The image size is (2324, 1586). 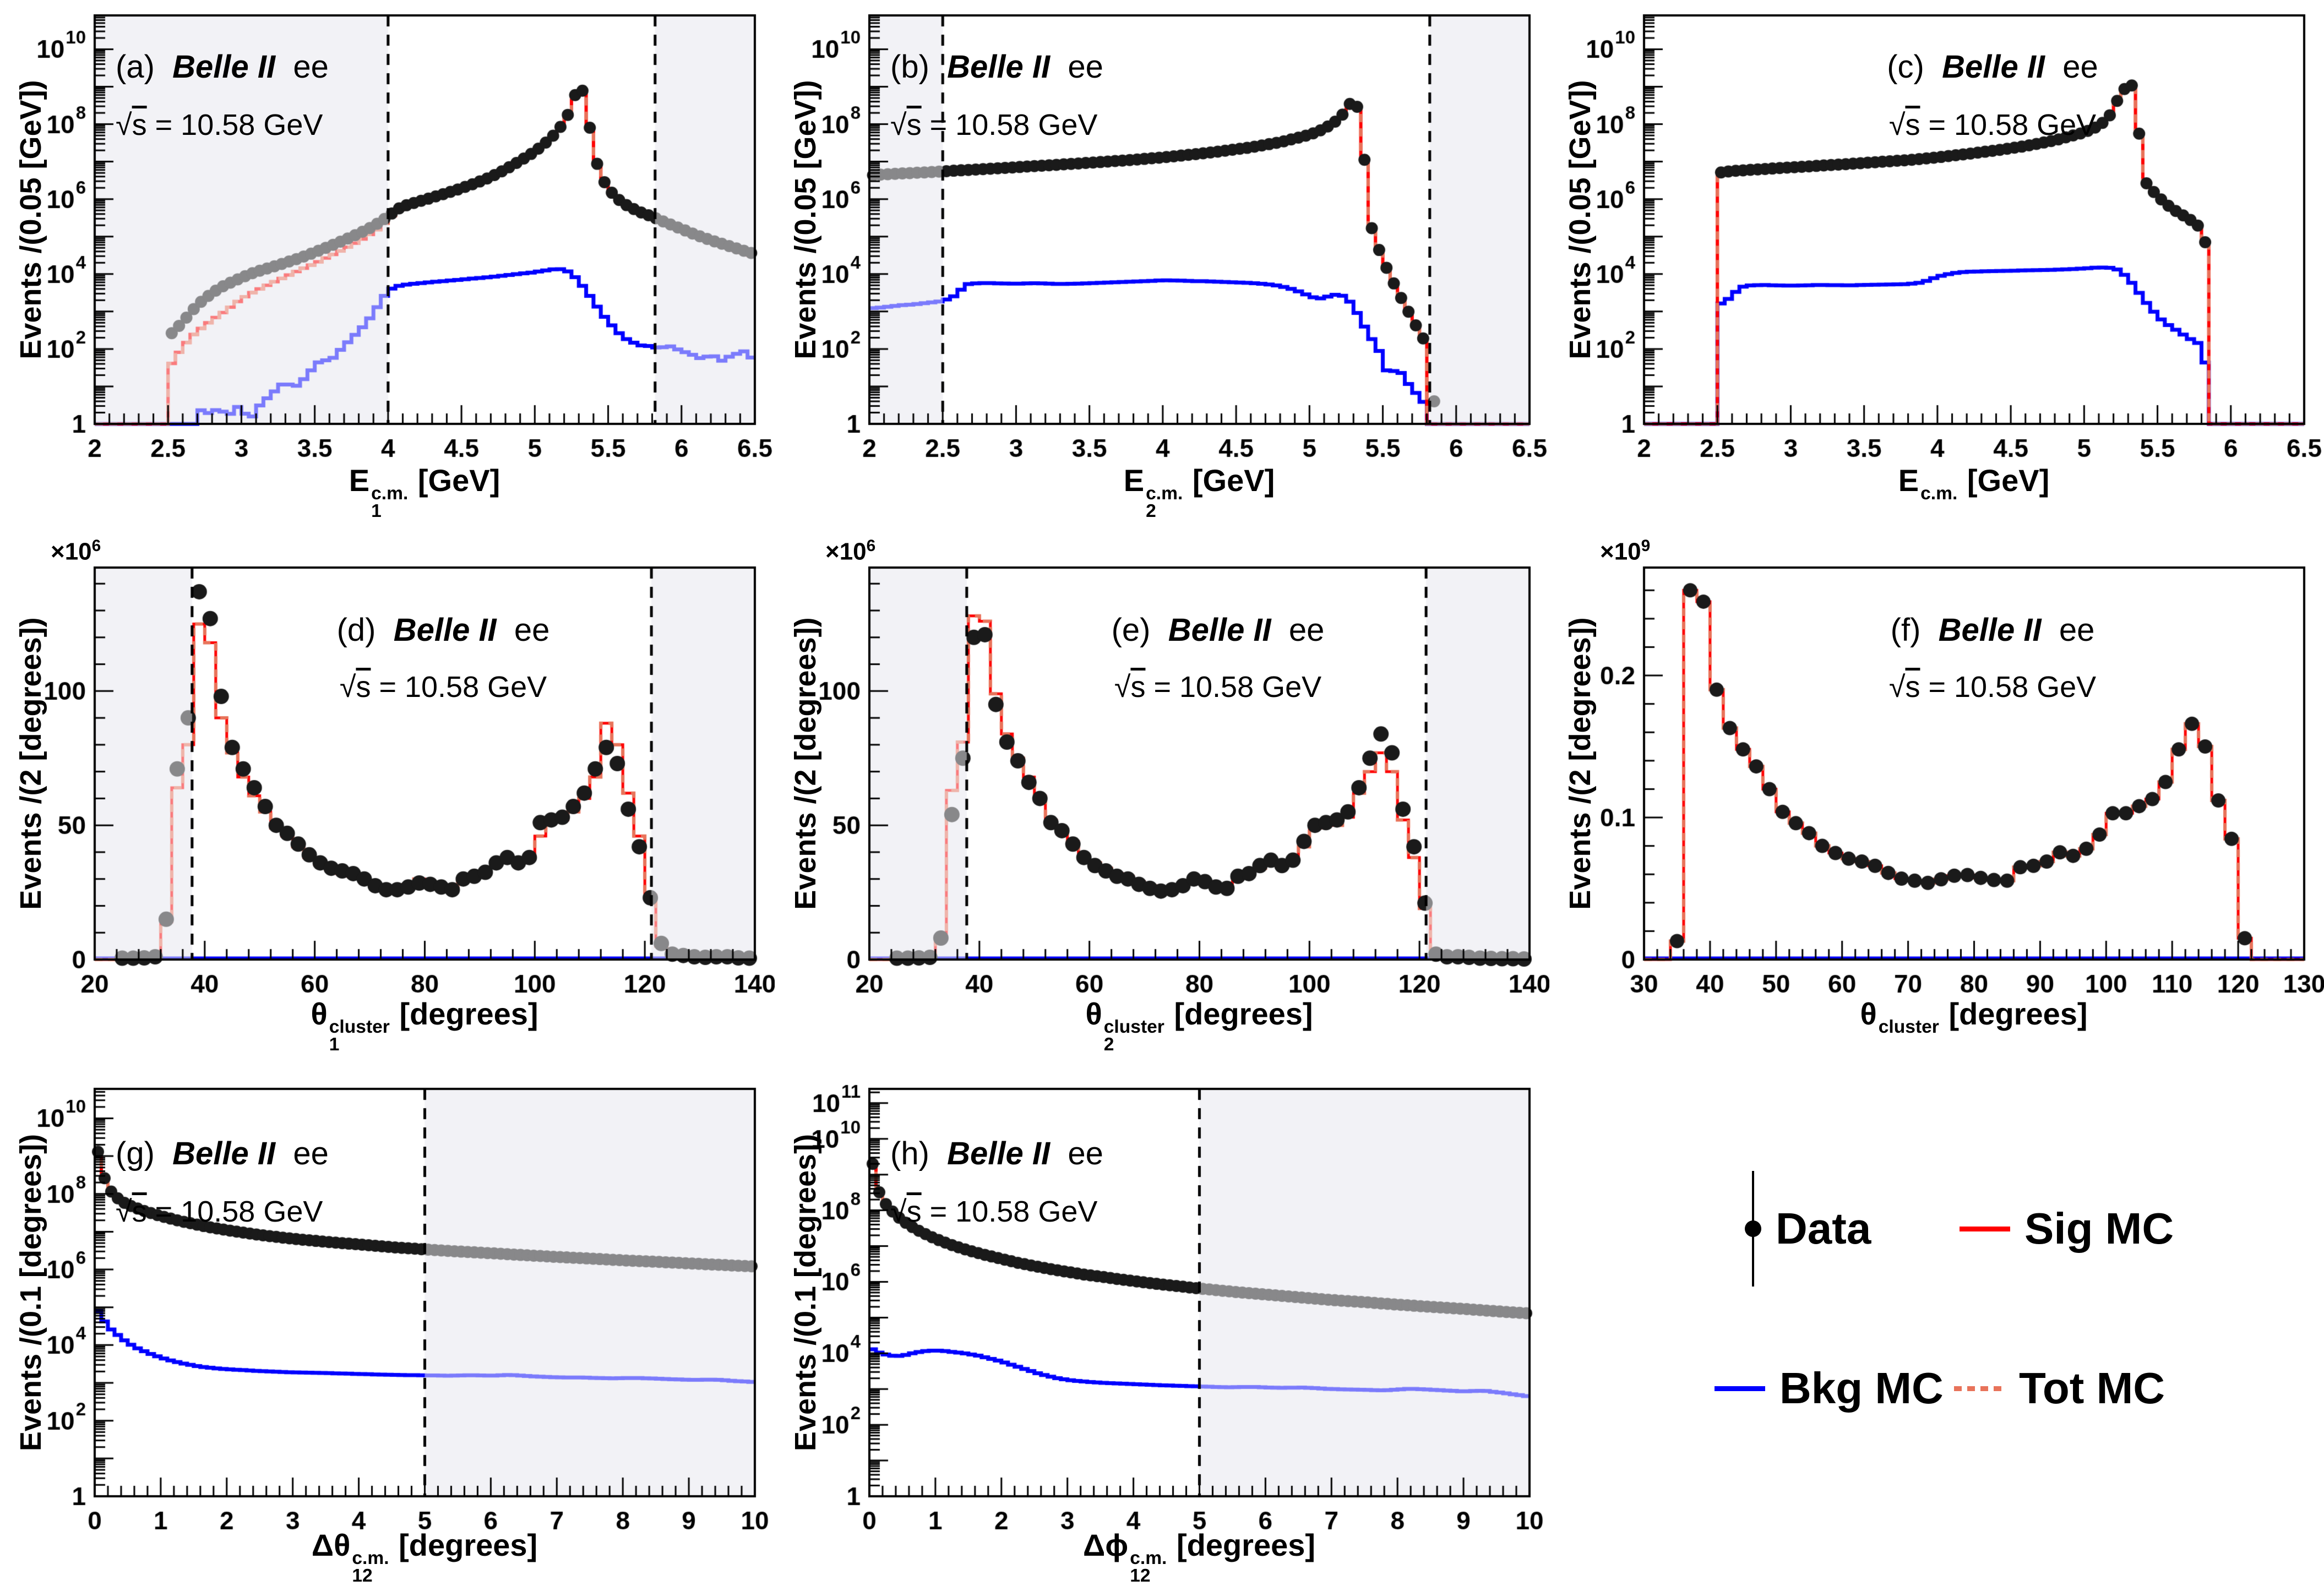 What do you see at coordinates (1162, 785) in the screenshot?
I see `plot-canvas-e` at bounding box center [1162, 785].